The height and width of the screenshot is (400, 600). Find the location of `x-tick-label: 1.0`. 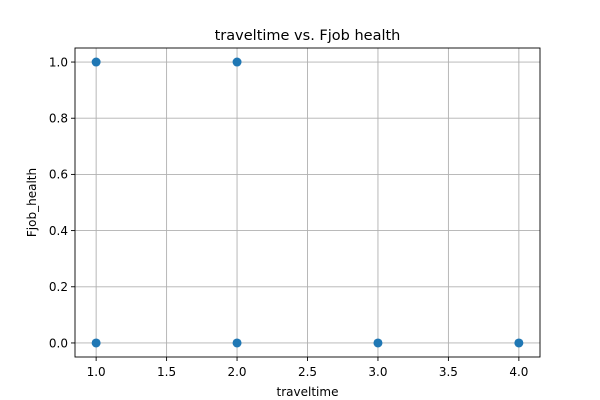

x-tick-label: 1.0 is located at coordinates (96, 372).